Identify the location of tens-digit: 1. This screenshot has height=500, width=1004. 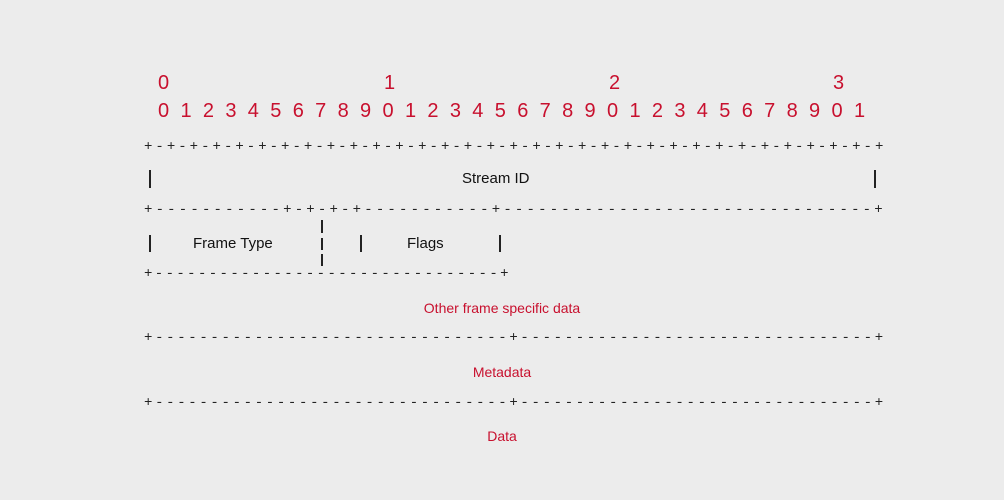
(390, 83).